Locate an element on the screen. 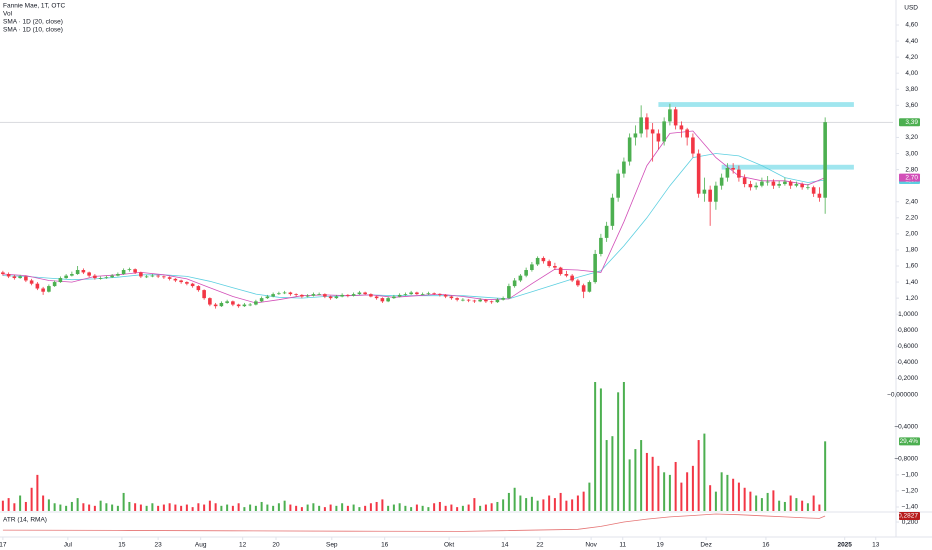  y-tick-label: 4,00 is located at coordinates (911, 73).